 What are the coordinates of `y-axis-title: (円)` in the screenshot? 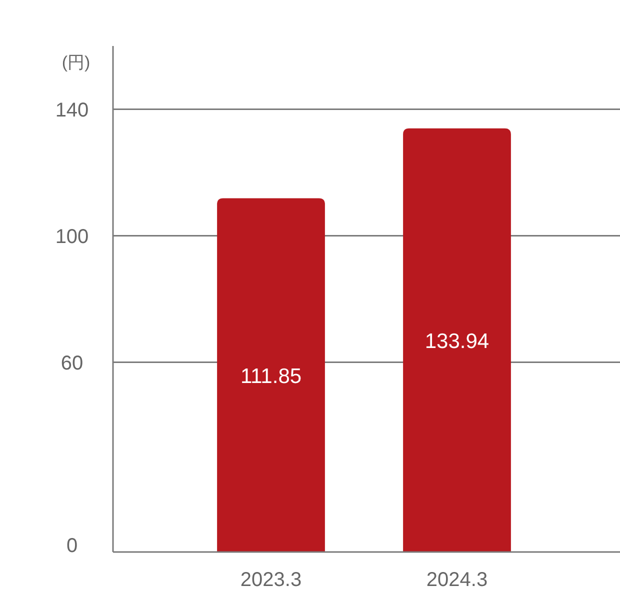 It's located at (76, 62).